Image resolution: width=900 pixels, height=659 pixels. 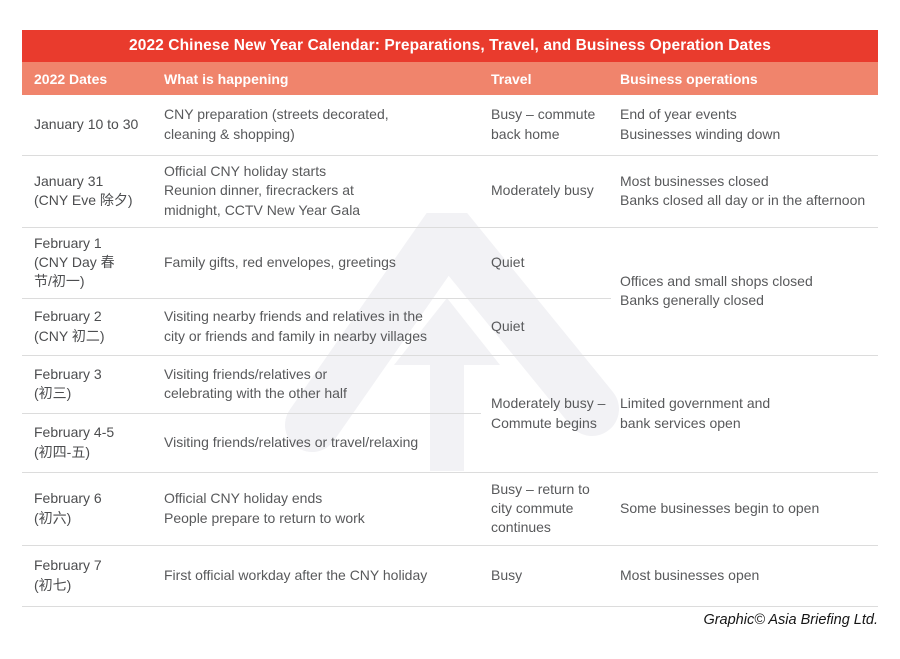 I want to click on cell-date: January 10 to 30, so click(x=88, y=125).